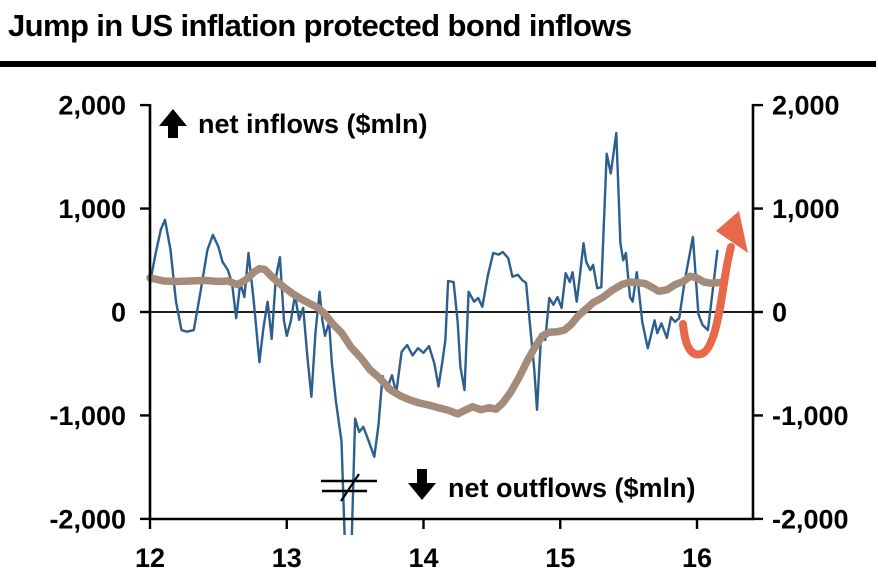 The height and width of the screenshot is (579, 878). What do you see at coordinates (560, 558) in the screenshot?
I see `svg-text: 15` at bounding box center [560, 558].